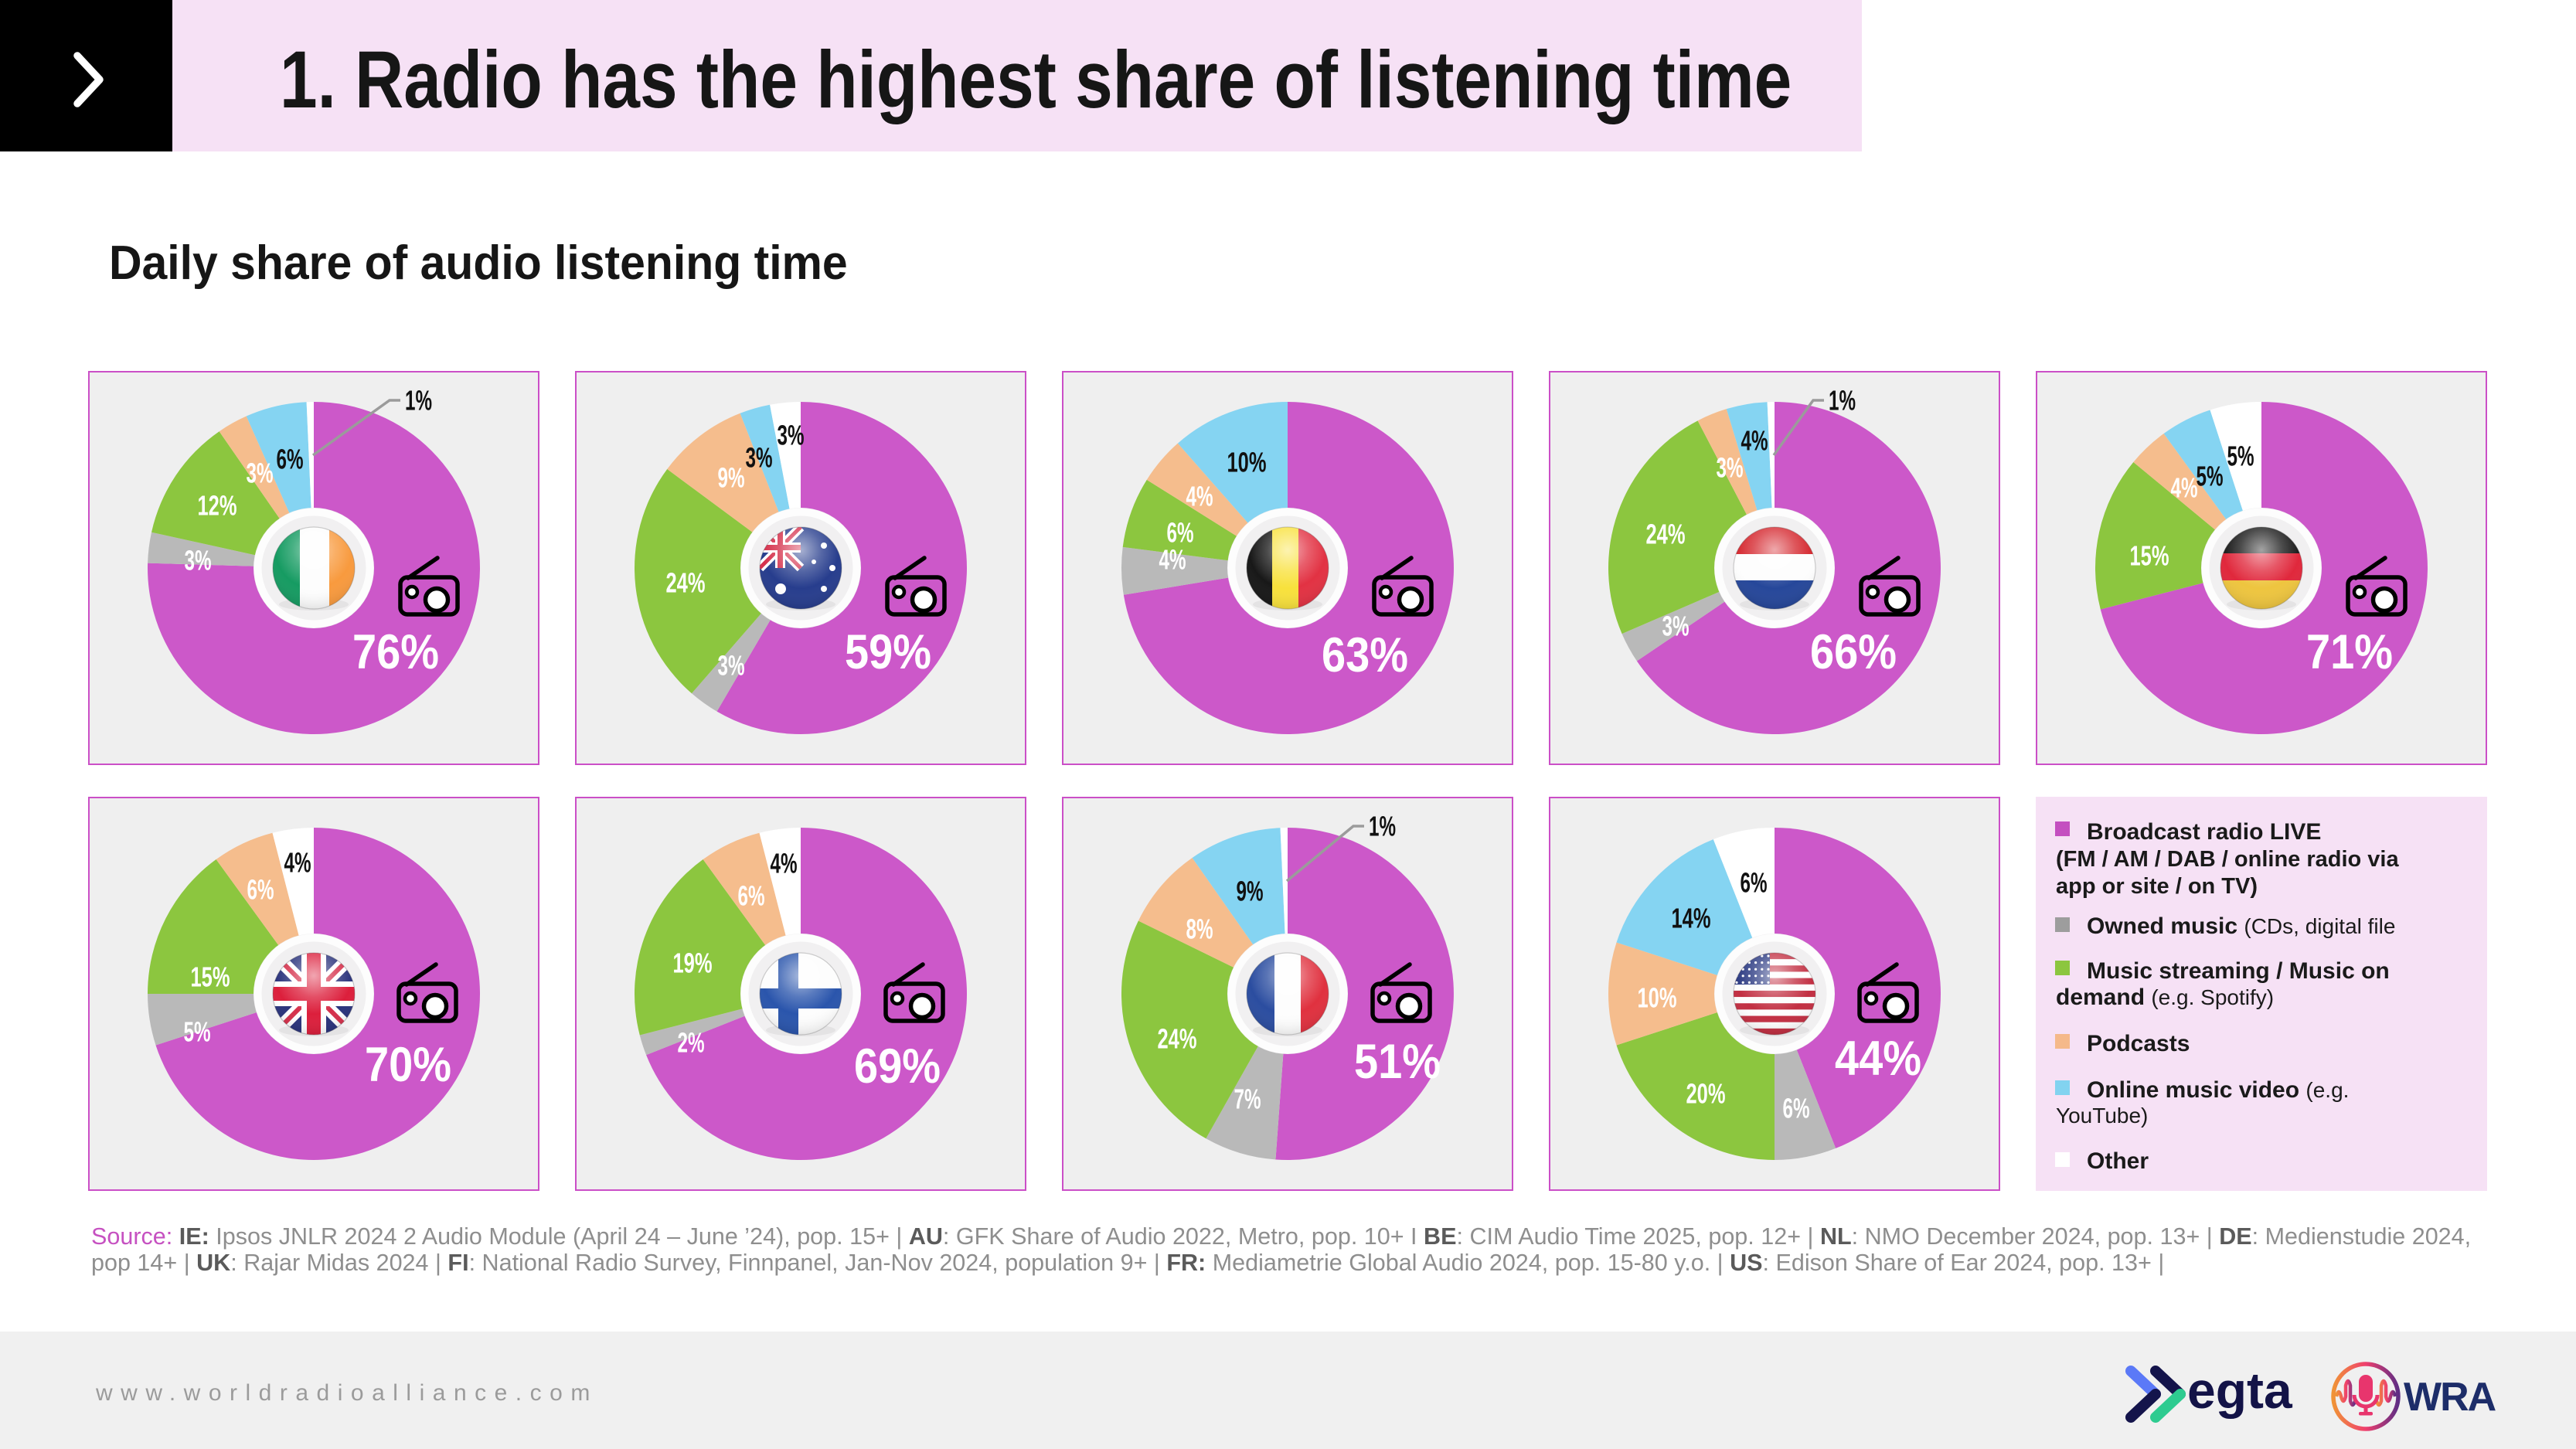 Image resolution: width=2576 pixels, height=1449 pixels. What do you see at coordinates (693, 963) in the screenshot?
I see `svg-text: 19%` at bounding box center [693, 963].